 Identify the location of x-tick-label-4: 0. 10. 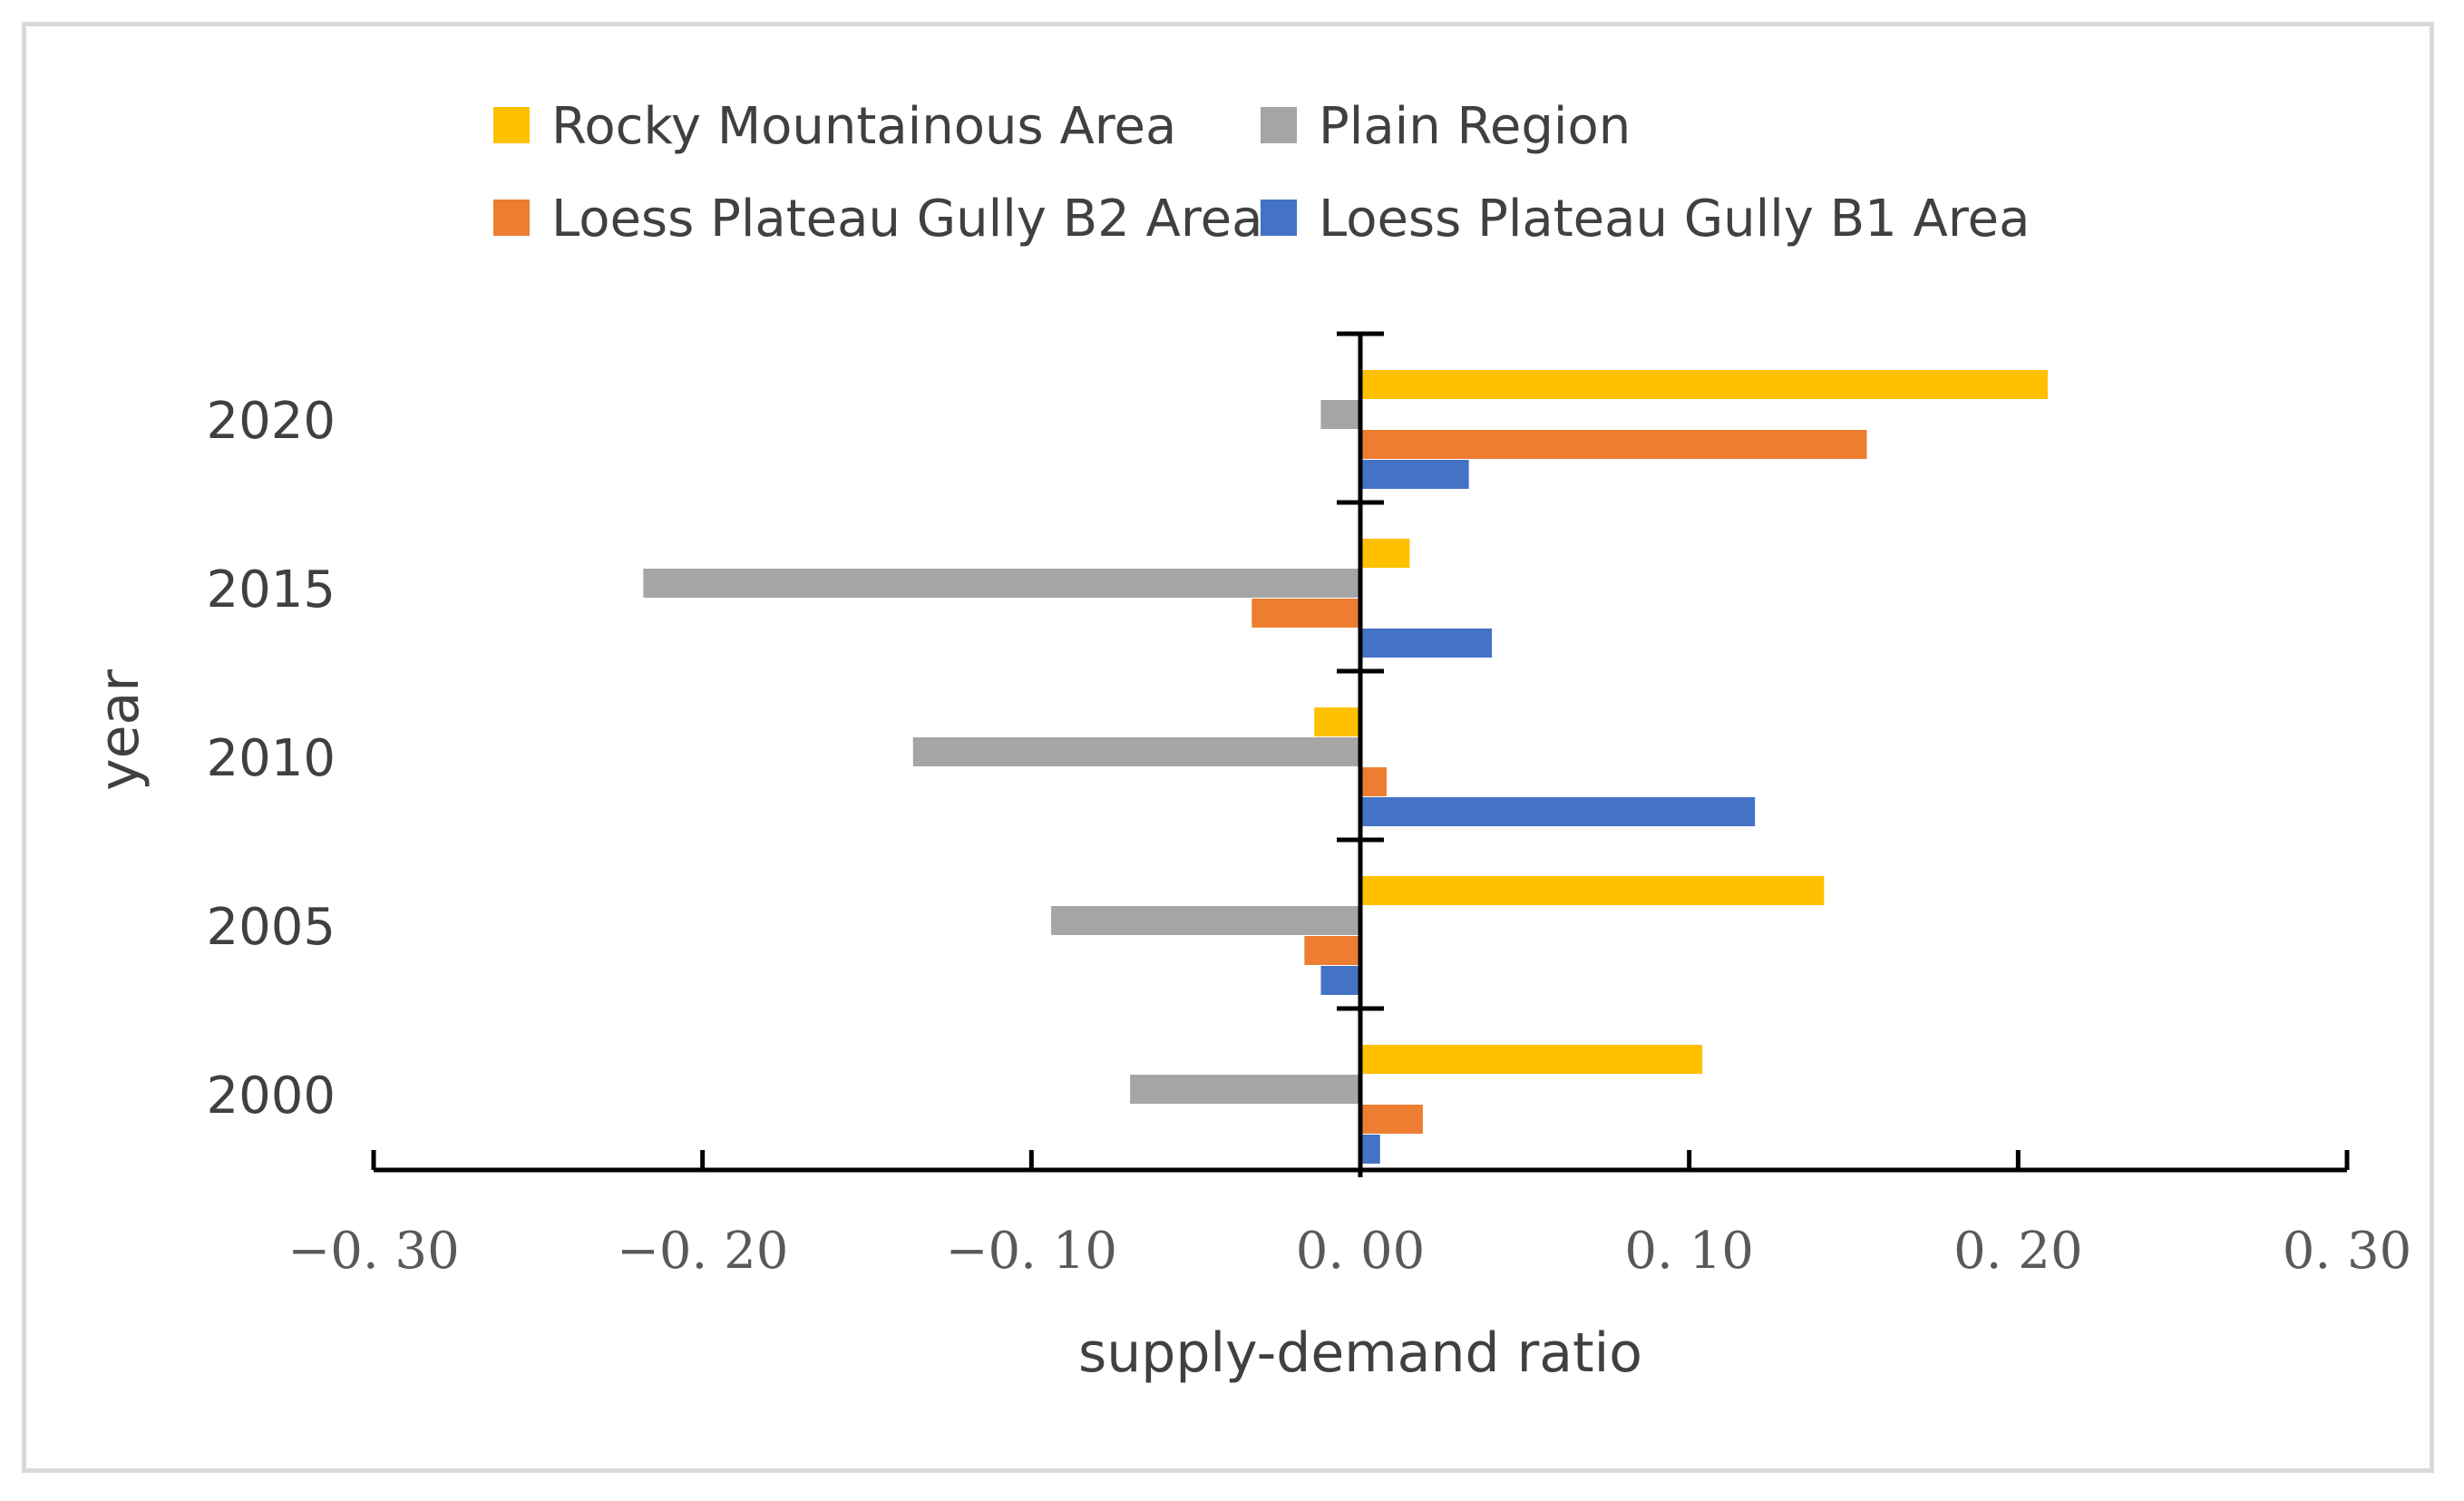
(1689, 1251).